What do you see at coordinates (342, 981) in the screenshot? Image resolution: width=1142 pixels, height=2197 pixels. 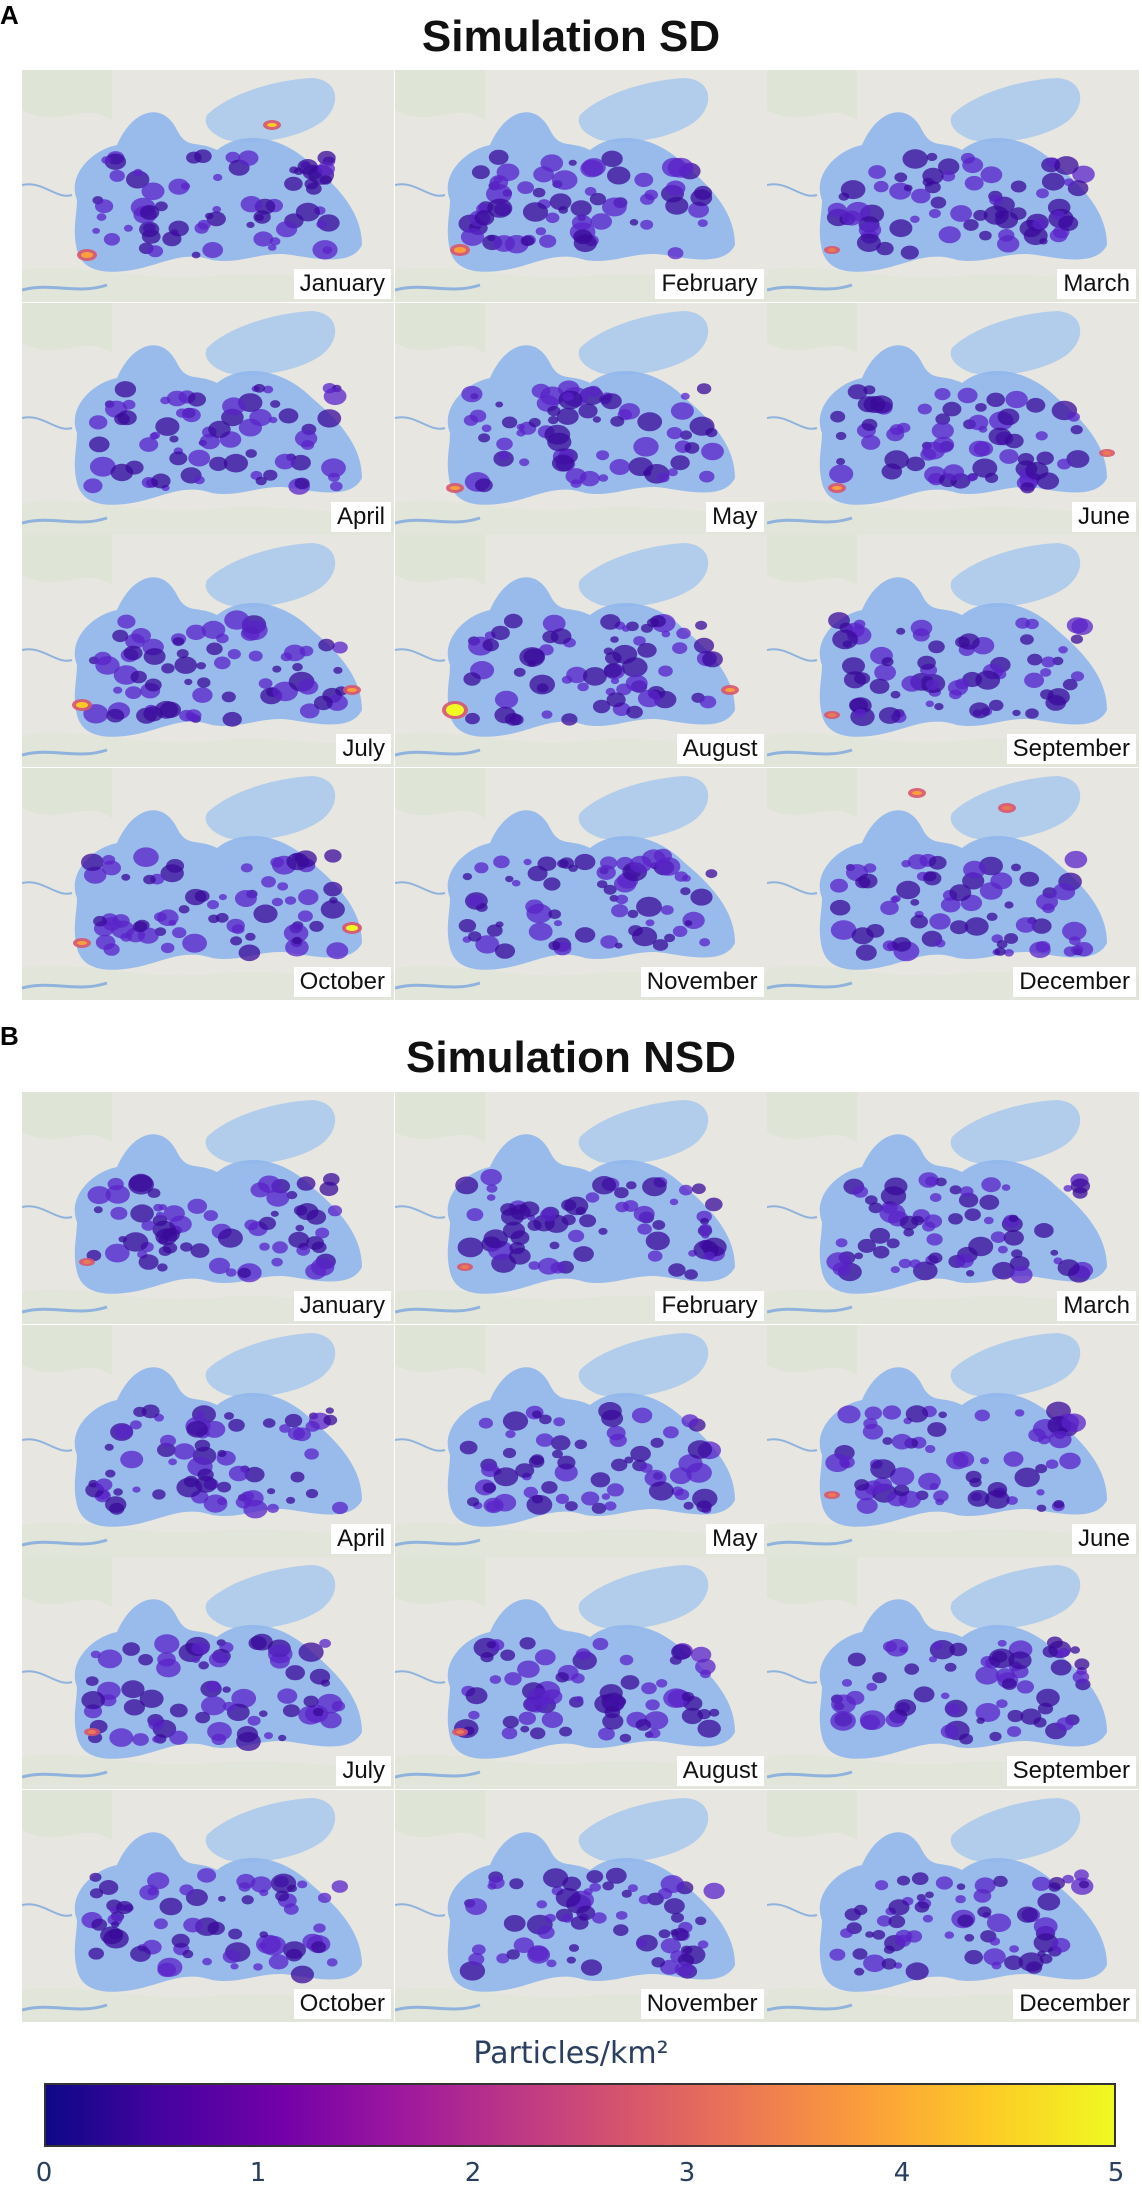 I see `month-label: October` at bounding box center [342, 981].